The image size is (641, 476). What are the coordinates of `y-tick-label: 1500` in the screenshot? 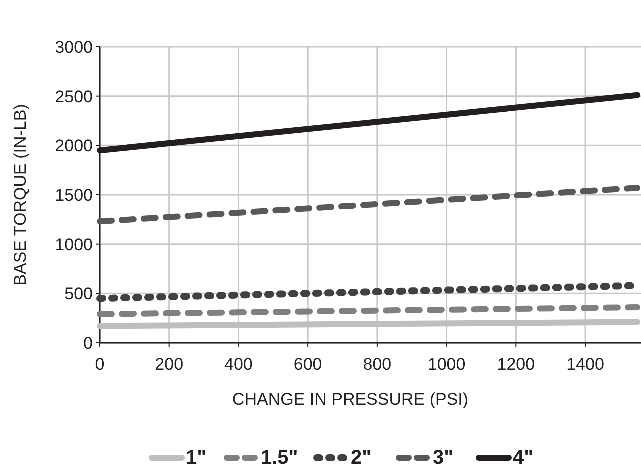 It's located at (74, 195).